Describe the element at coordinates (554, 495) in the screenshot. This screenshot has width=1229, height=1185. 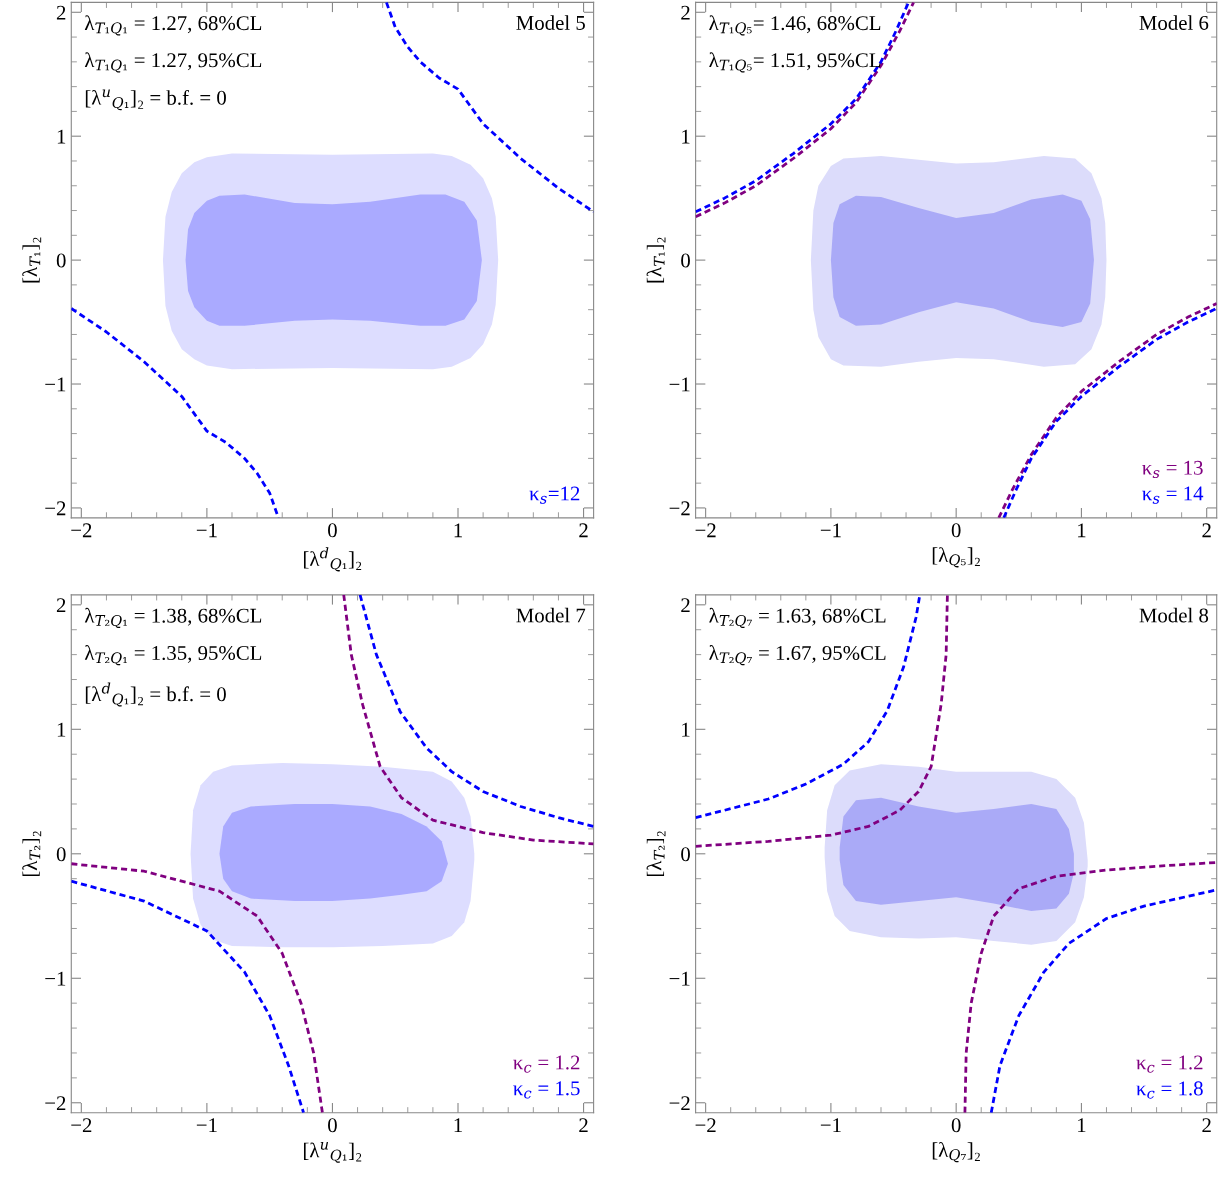
I see `text: κ$_{s}$=12` at that location.